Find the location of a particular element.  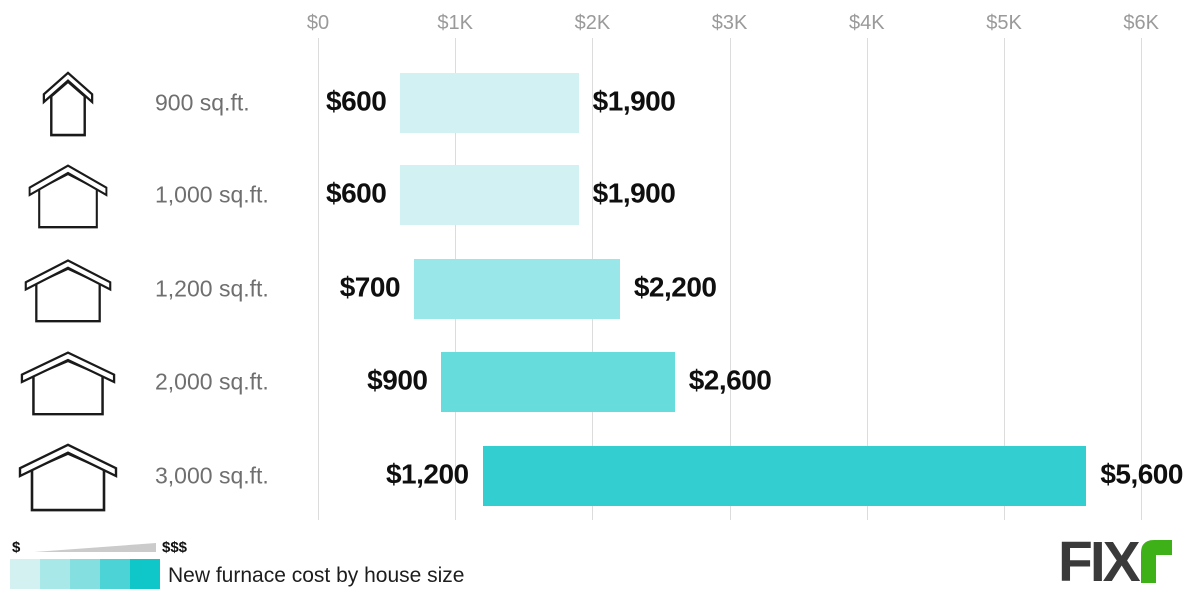

house-size-label: 3,000 sq.ft. is located at coordinates (212, 475).